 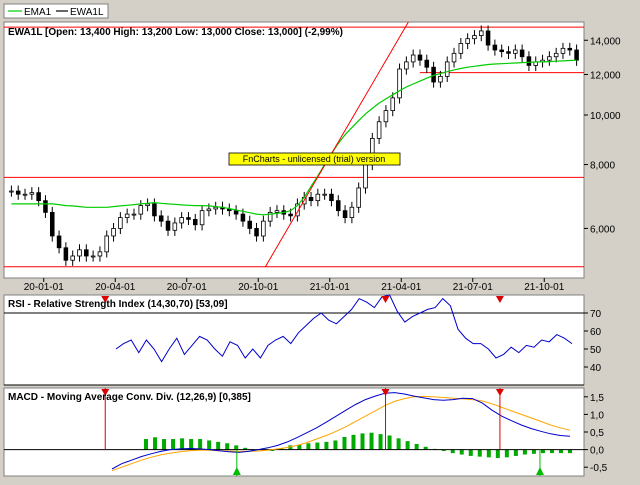 I want to click on rsi-y-axis: 40 50 60 70, so click(x=593, y=341).